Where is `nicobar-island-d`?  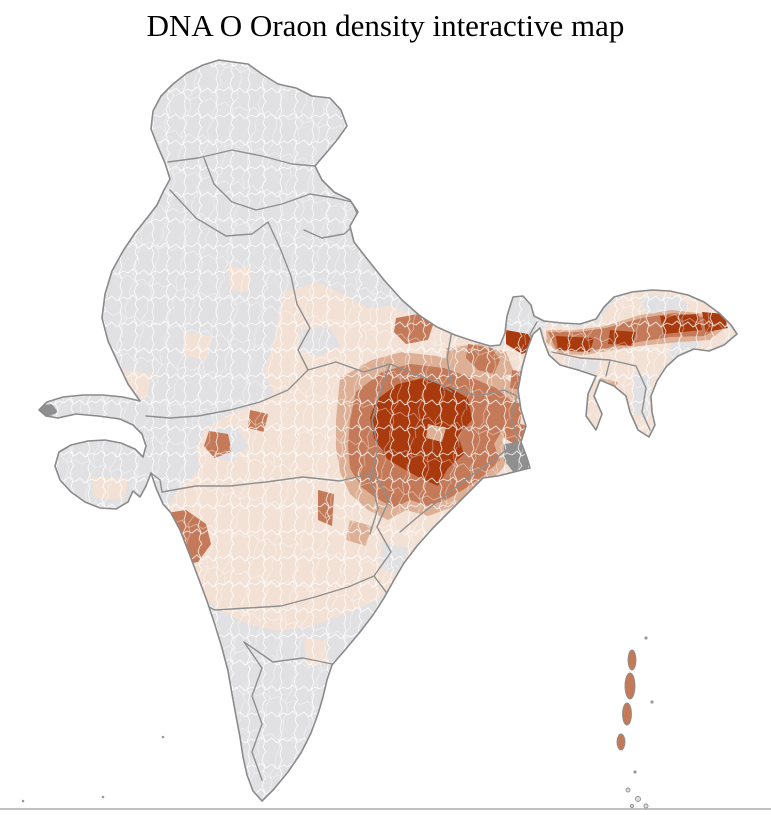
nicobar-island-d is located at coordinates (632, 806).